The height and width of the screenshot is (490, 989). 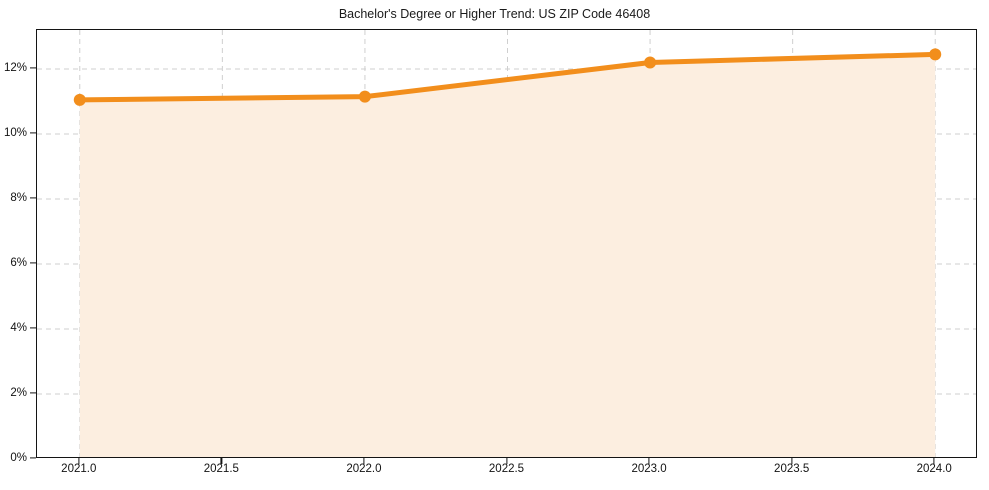 What do you see at coordinates (649, 469) in the screenshot?
I see `x-axis-tick-label: 2023.0` at bounding box center [649, 469].